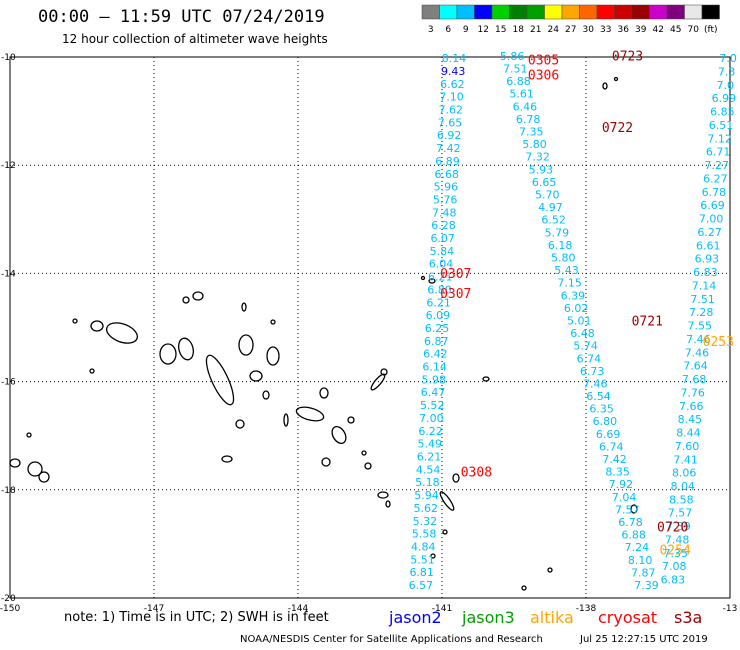 The height and width of the screenshot is (650, 740). What do you see at coordinates (554, 30) in the screenshot?
I see `colorbar-label: 24` at bounding box center [554, 30].